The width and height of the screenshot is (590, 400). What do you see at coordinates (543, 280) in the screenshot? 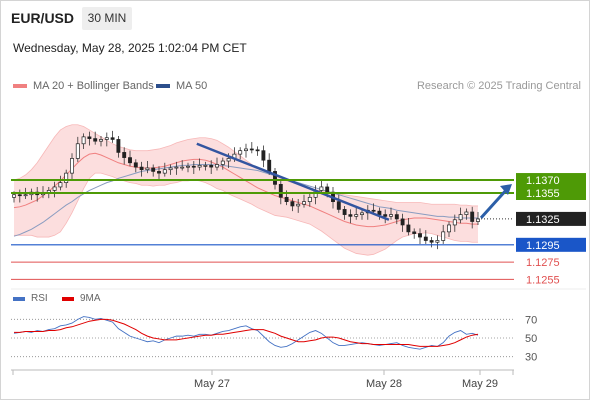
I see `level-label-1.1255: 1.1255` at bounding box center [543, 280].